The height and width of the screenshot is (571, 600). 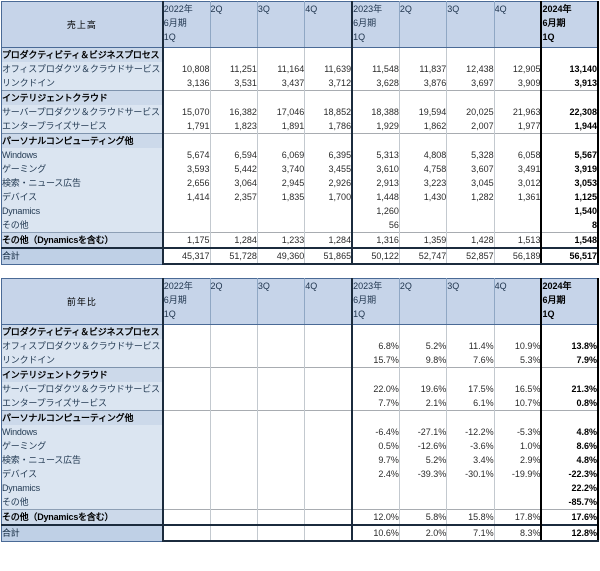 What do you see at coordinates (234, 83) in the screenshot?
I see `cell-value: 3,531` at bounding box center [234, 83].